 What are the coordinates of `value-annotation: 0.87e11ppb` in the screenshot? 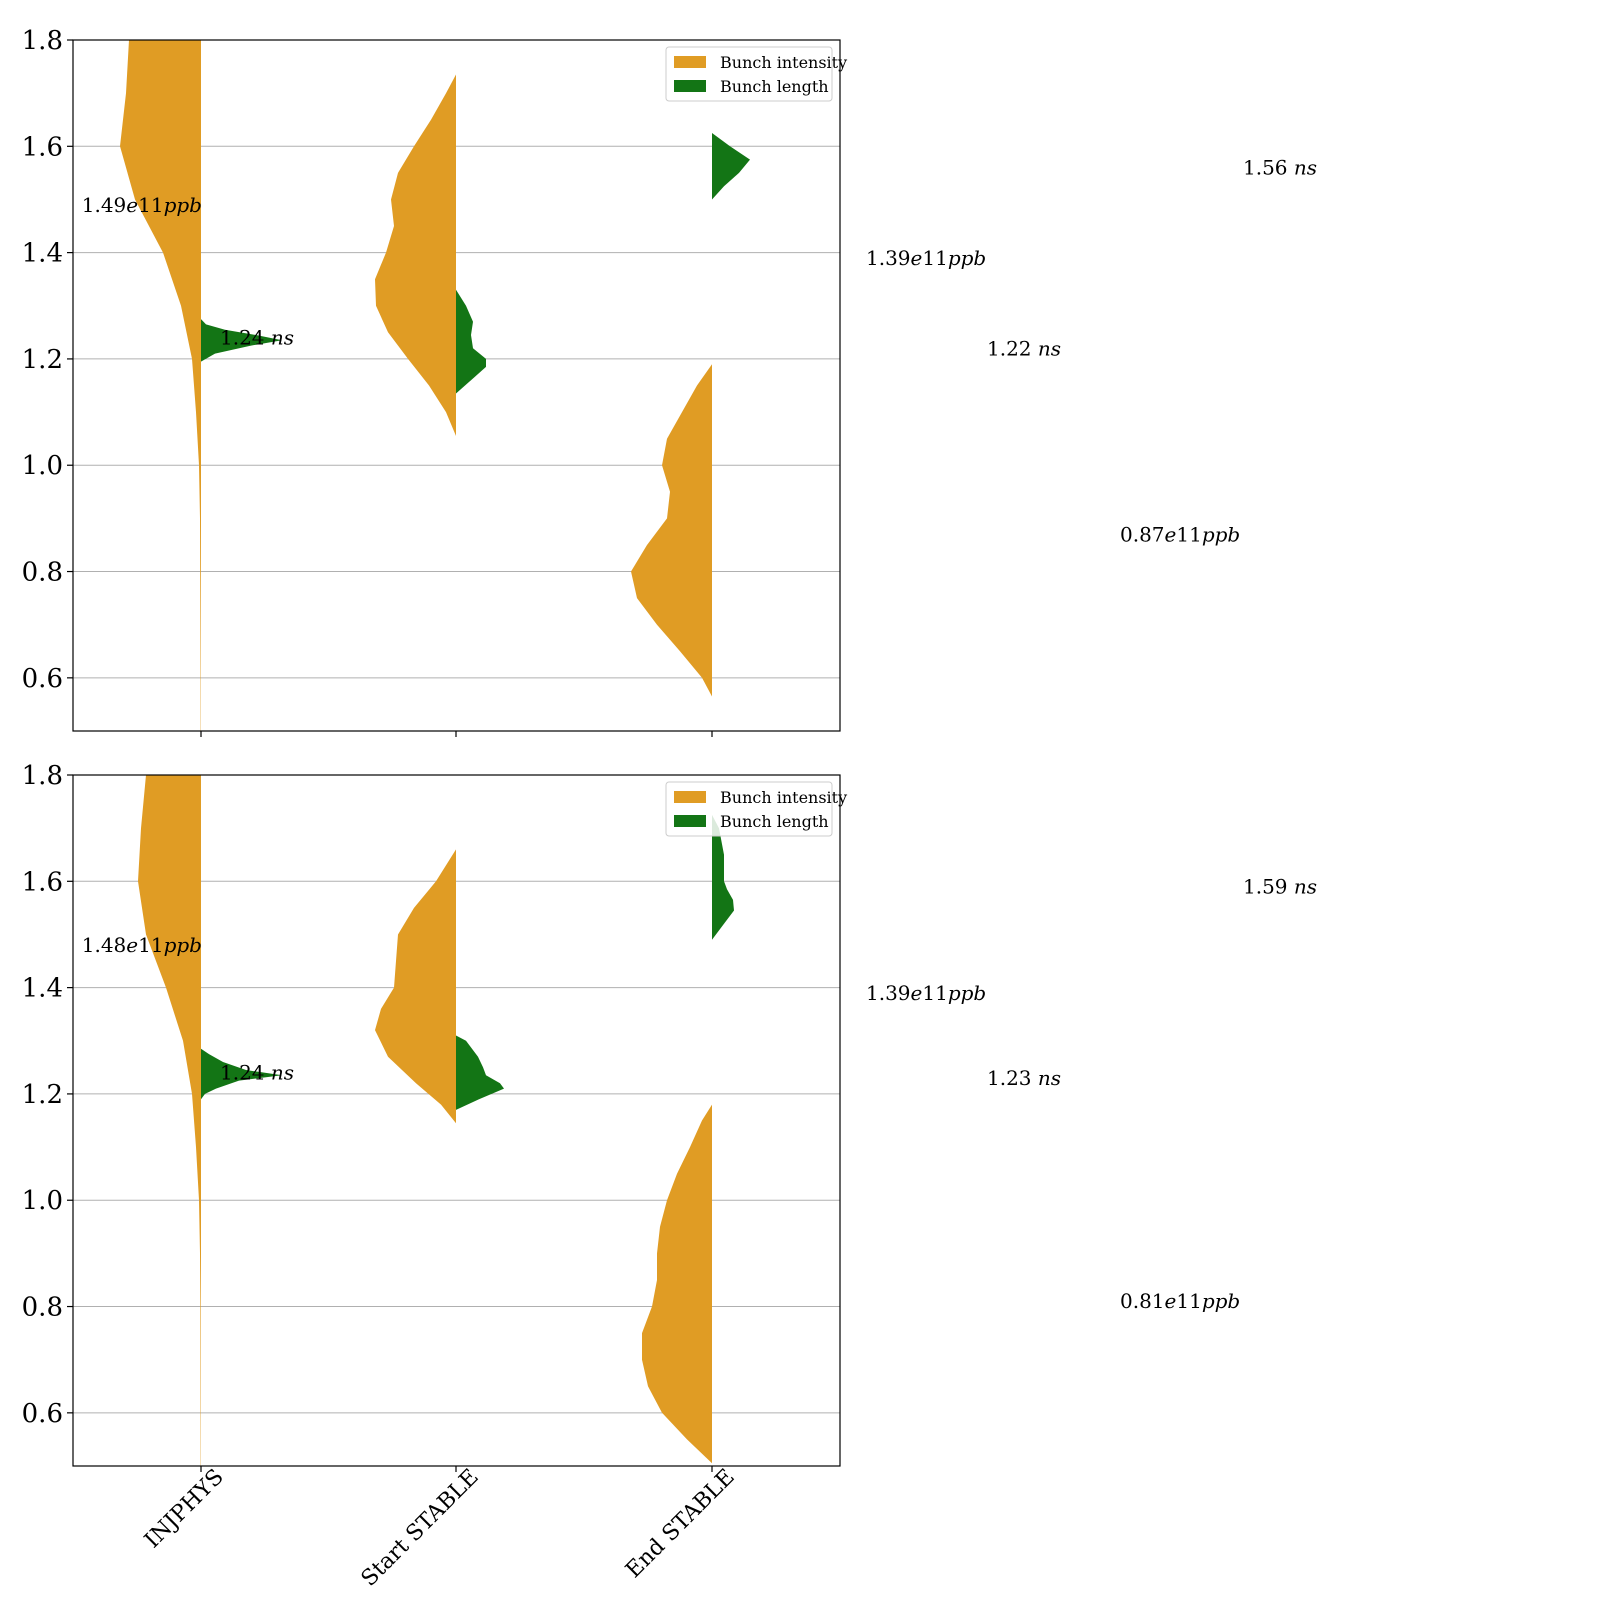 It's located at (1180, 534).